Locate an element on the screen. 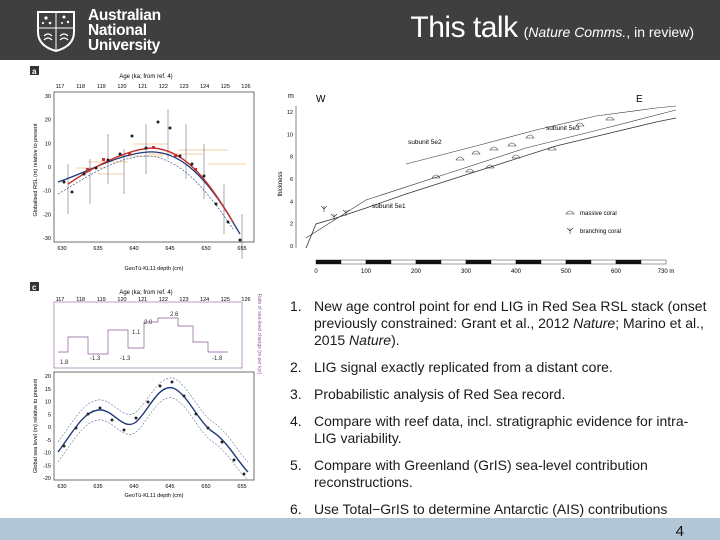 This screenshot has height=540, width=720. logo-line-3: University is located at coordinates (124, 45).